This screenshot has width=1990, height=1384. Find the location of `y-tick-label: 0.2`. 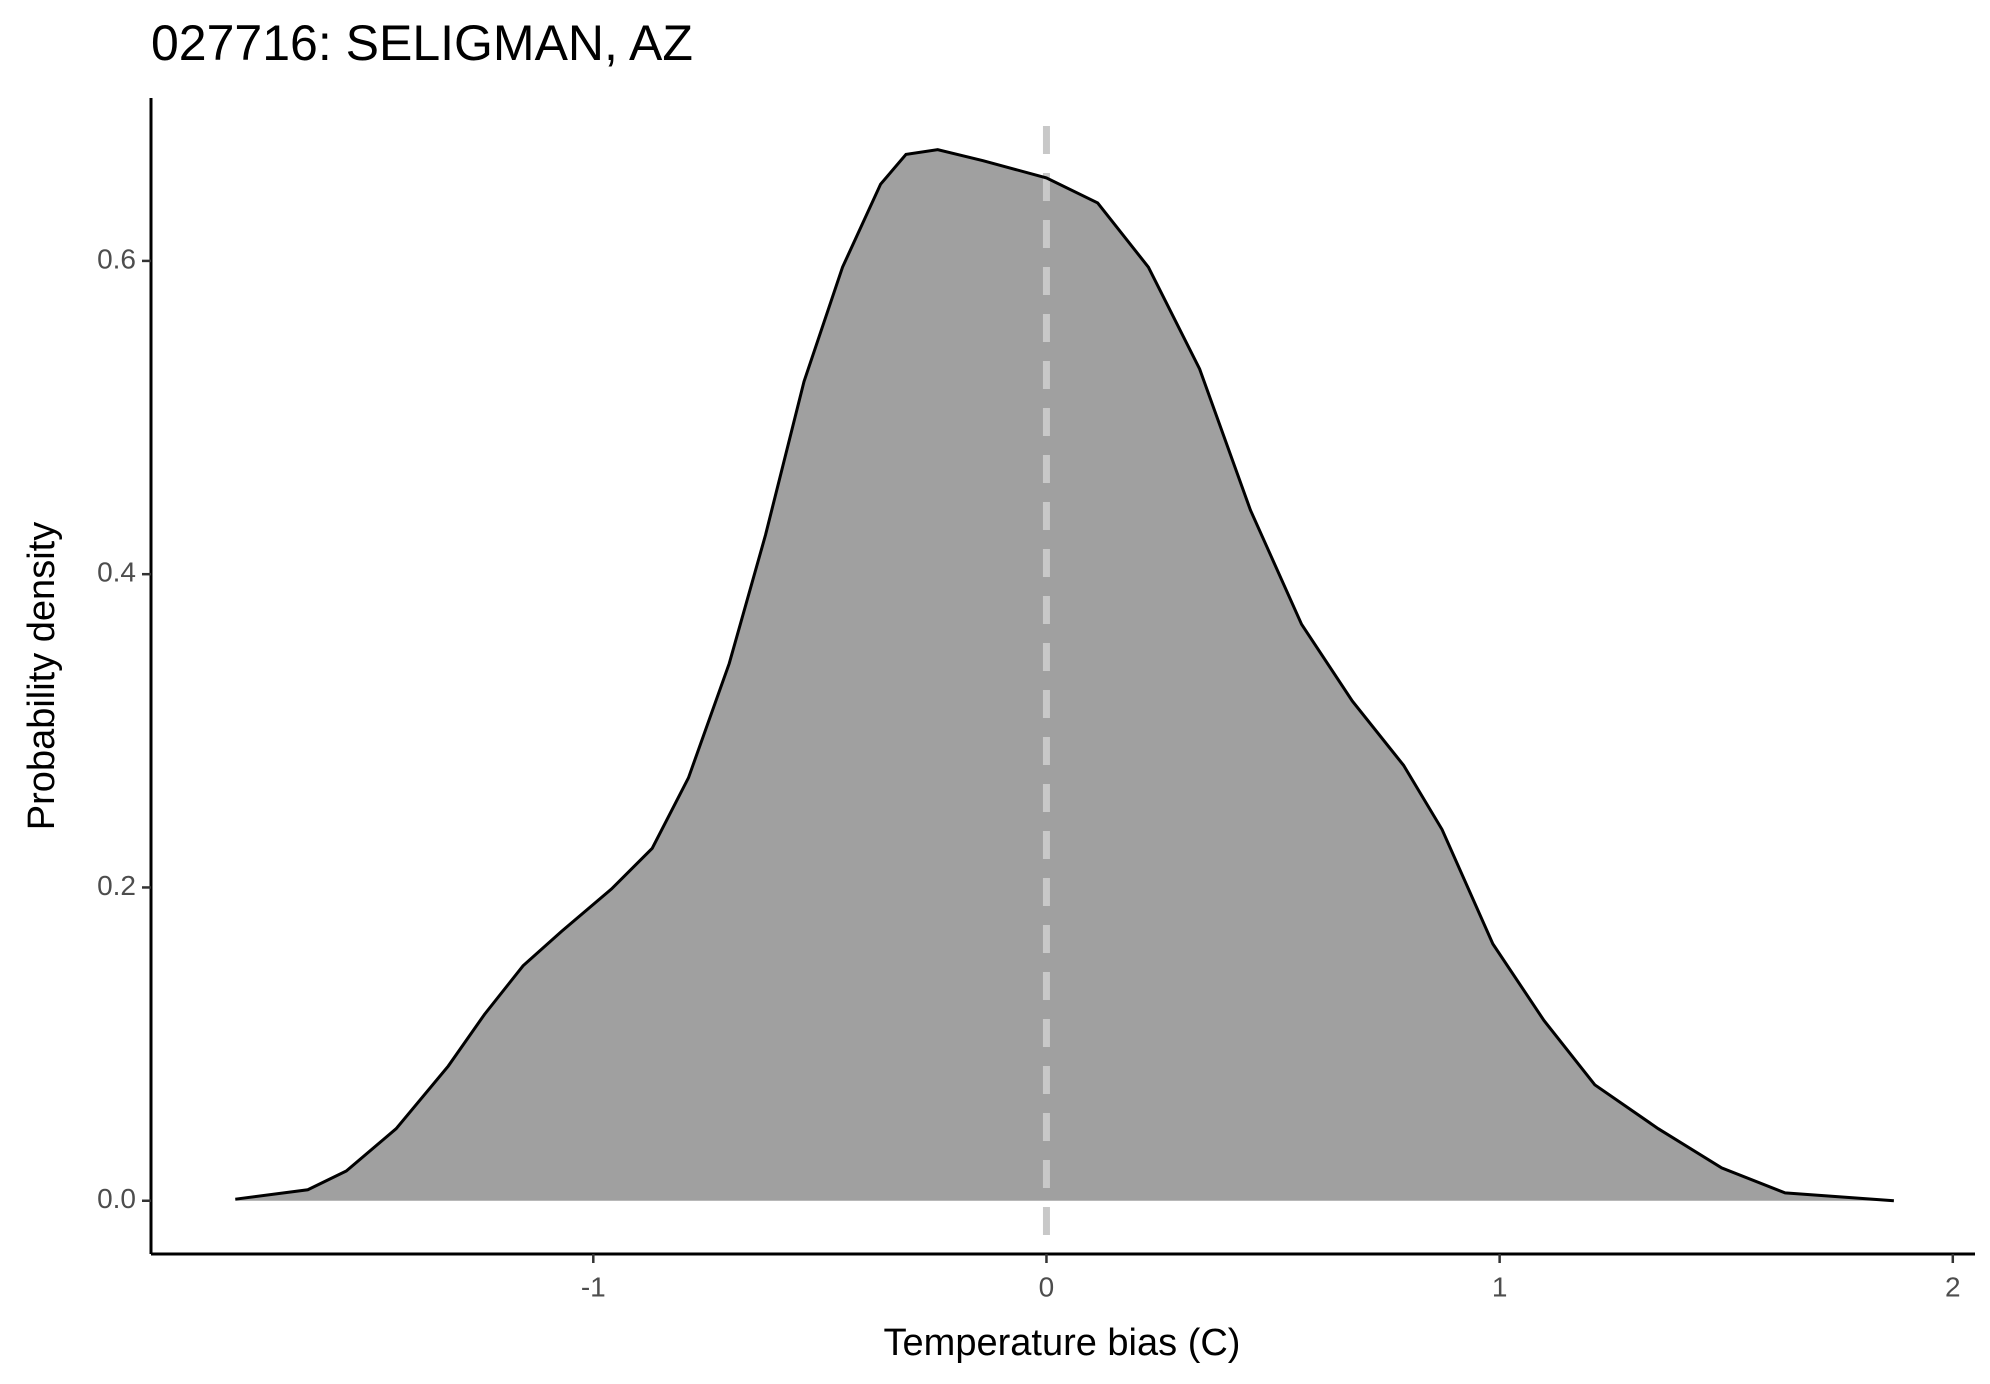

y-tick-label: 0.2 is located at coordinates (116, 885).